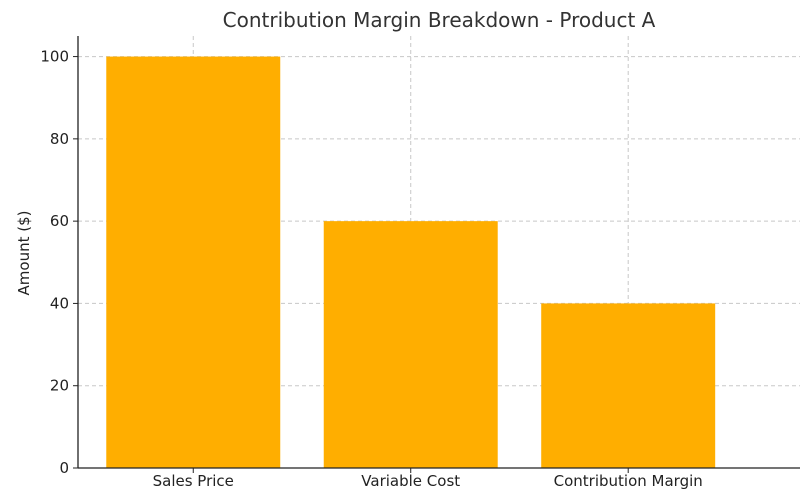 The width and height of the screenshot is (800, 500). I want to click on x-tick-label: Sales Price, so click(193, 481).